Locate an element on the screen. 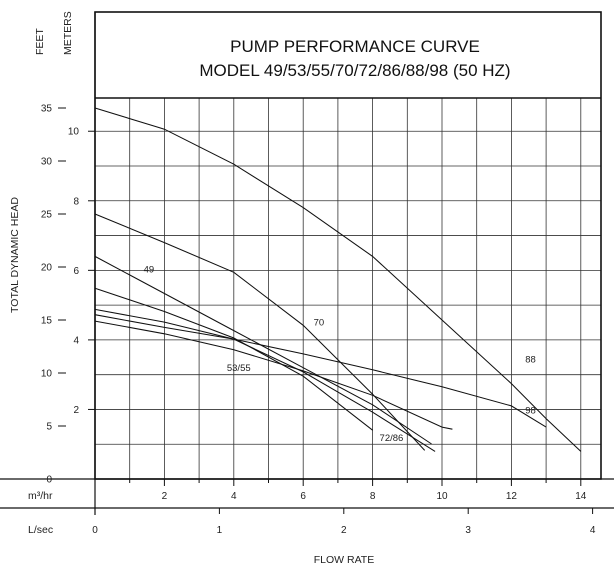 The height and width of the screenshot is (568, 614). m3hr-tick-label: 8 is located at coordinates (373, 496).